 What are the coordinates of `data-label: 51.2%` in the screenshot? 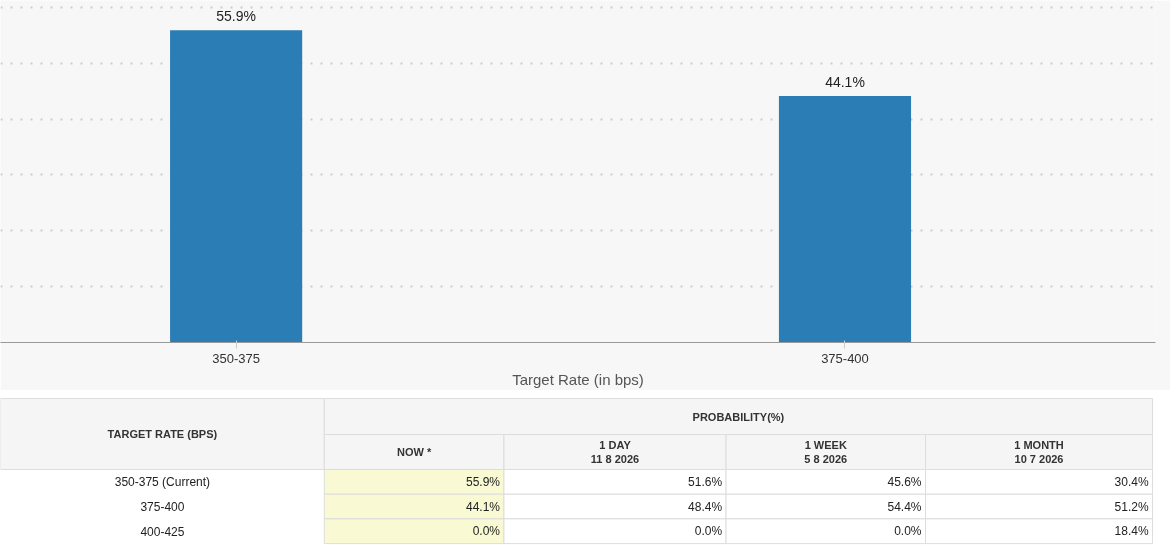 It's located at (1131, 506).